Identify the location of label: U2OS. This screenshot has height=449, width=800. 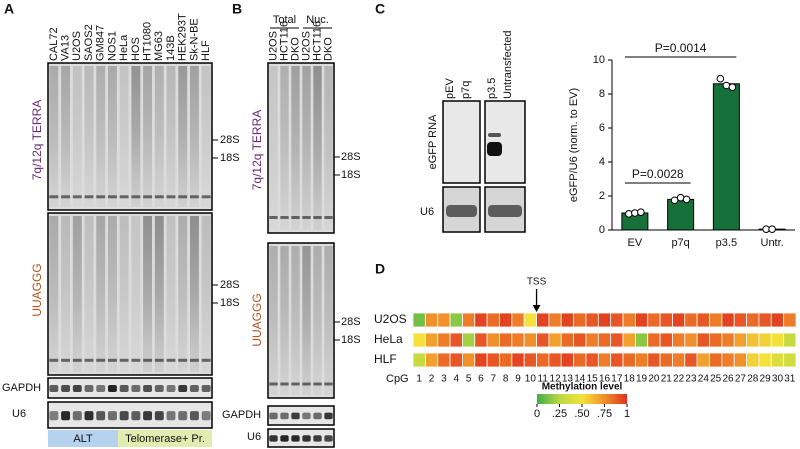
(273, 46).